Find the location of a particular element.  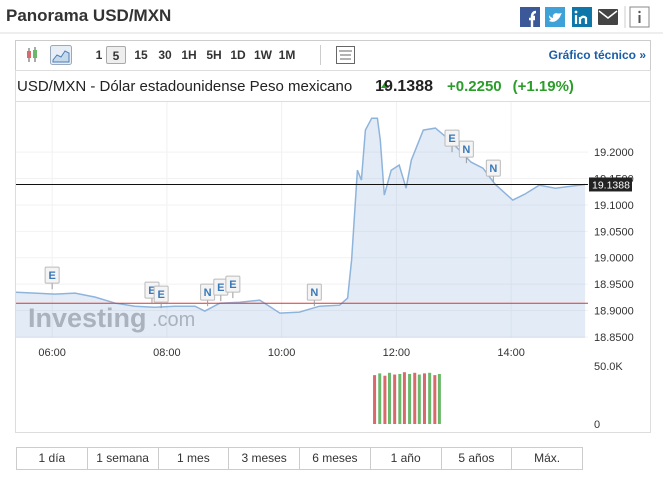

up-arrow is located at coordinates (385, 85).